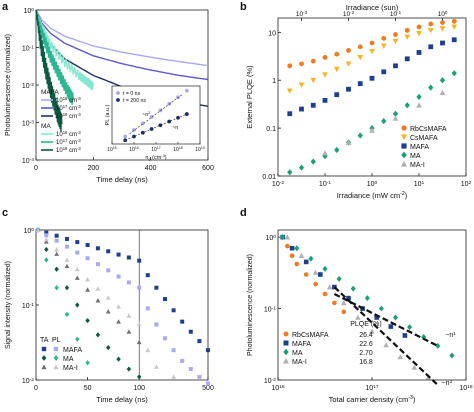 Image resolution: width=474 pixels, height=412 pixels. Describe the element at coordinates (5, 213) in the screenshot. I see `panel-label-c: c` at that location.